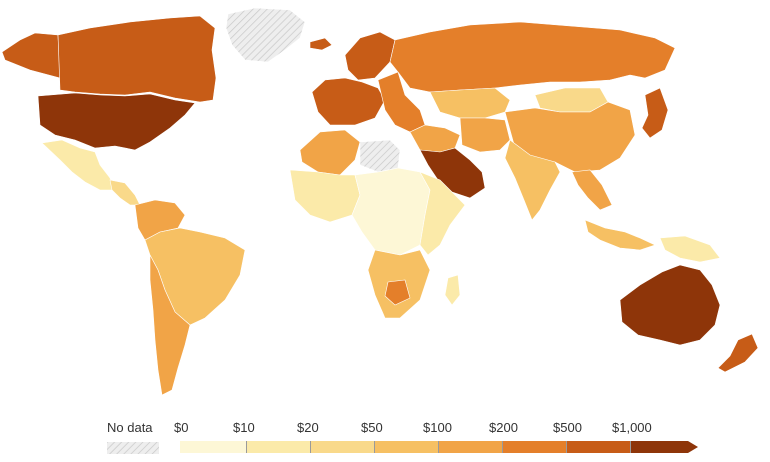 Image resolution: width=770 pixels, height=462 pixels. Describe the element at coordinates (170, 325) in the screenshot. I see `argentina-chile` at that location.